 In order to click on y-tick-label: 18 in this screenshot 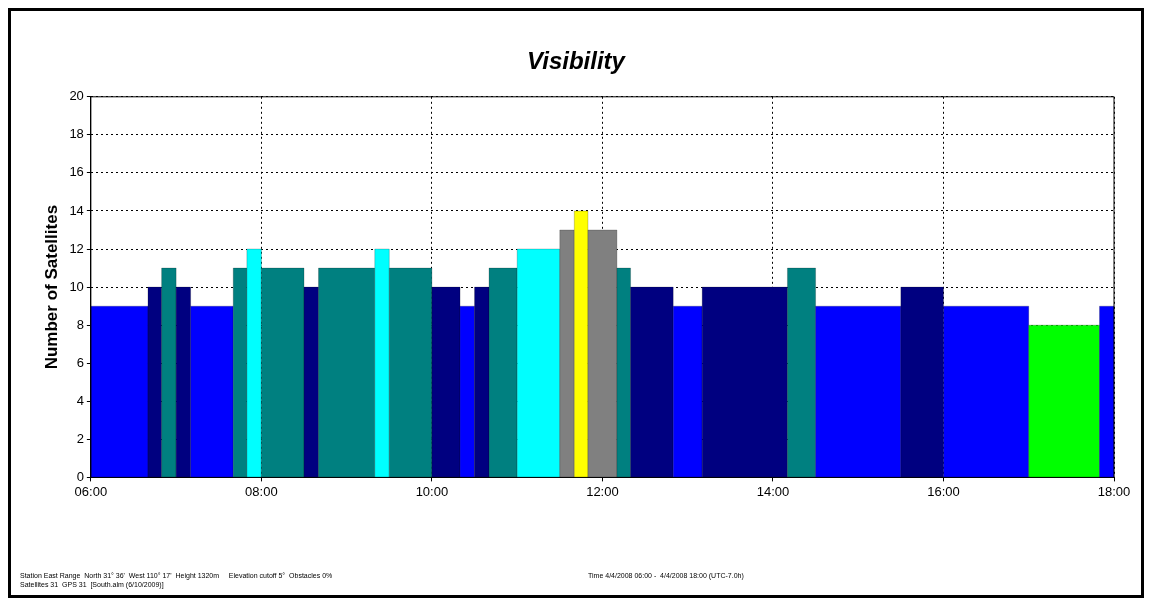, I will do `click(76, 134)`.